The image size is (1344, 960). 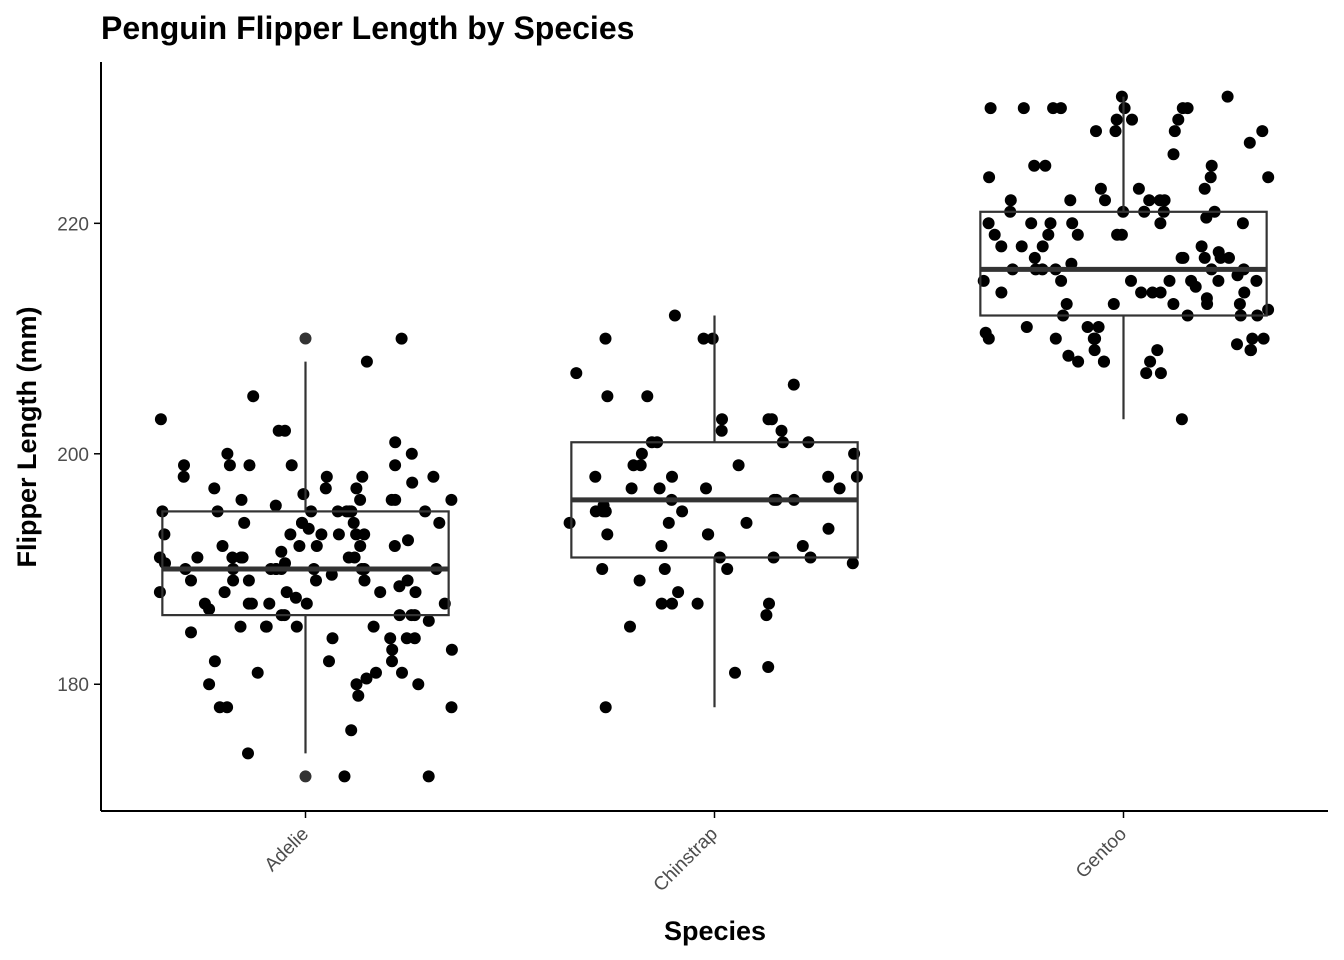 I want to click on x-axis-title: Species, so click(x=715, y=931).